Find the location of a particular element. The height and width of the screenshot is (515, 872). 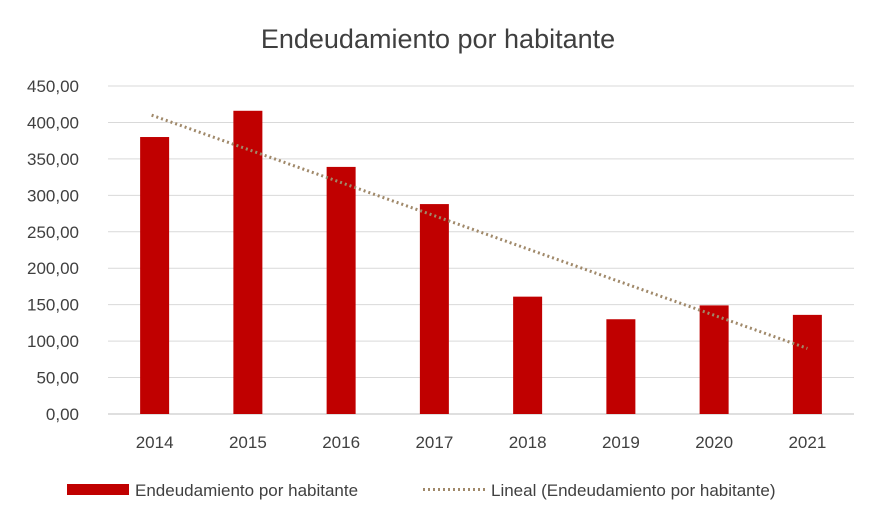

bar-2019 is located at coordinates (621, 366).